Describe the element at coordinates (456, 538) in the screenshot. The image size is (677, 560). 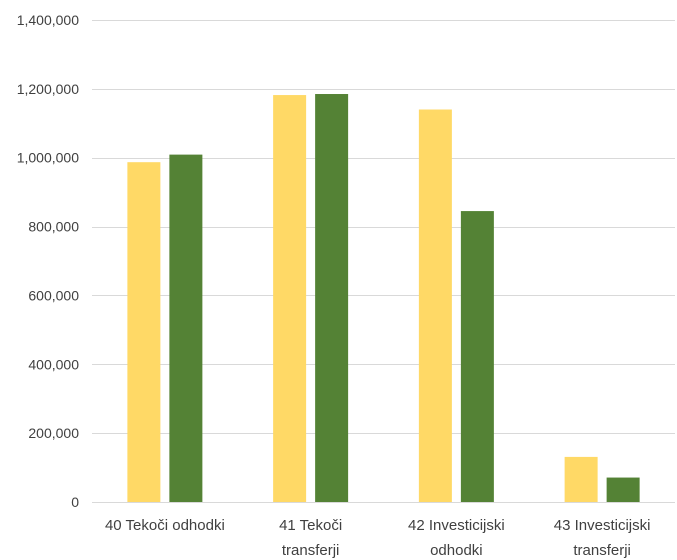
I see `x-category-label: 42 Investicijski odhodki` at that location.